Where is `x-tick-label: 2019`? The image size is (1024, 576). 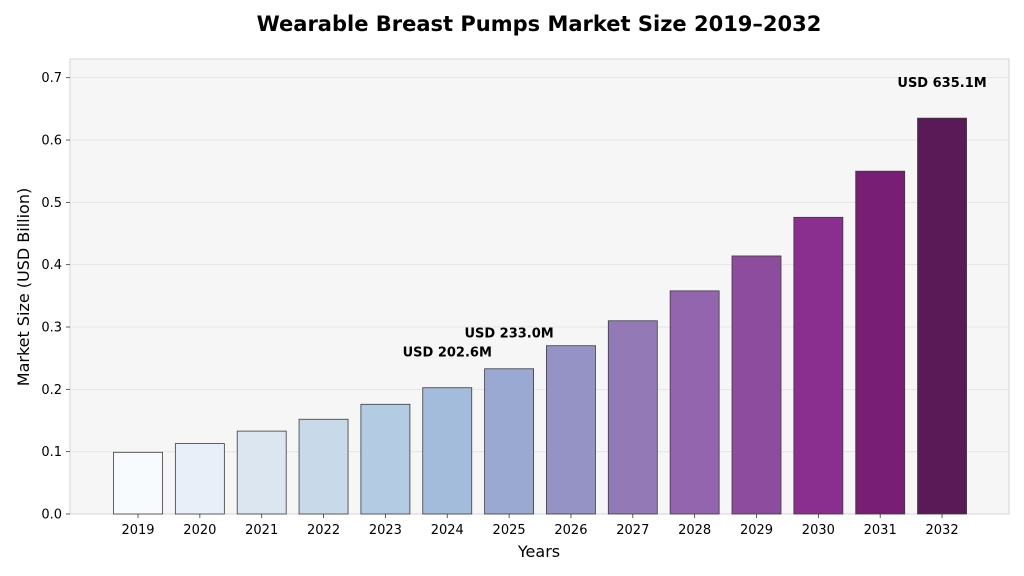
x-tick-label: 2019 is located at coordinates (137, 530).